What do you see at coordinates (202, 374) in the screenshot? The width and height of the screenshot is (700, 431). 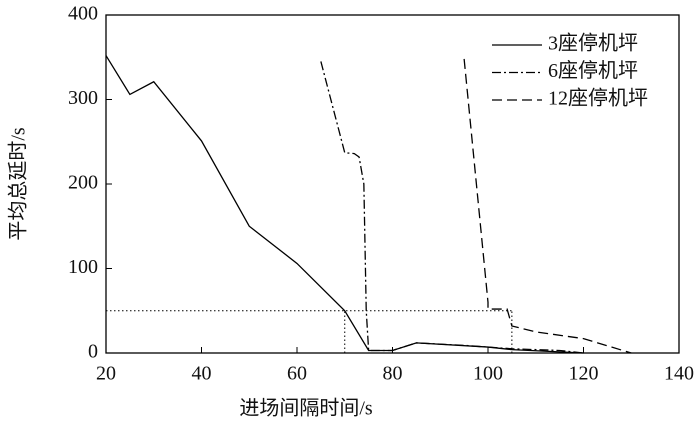 I see `x-tick-label: 40` at bounding box center [202, 374].